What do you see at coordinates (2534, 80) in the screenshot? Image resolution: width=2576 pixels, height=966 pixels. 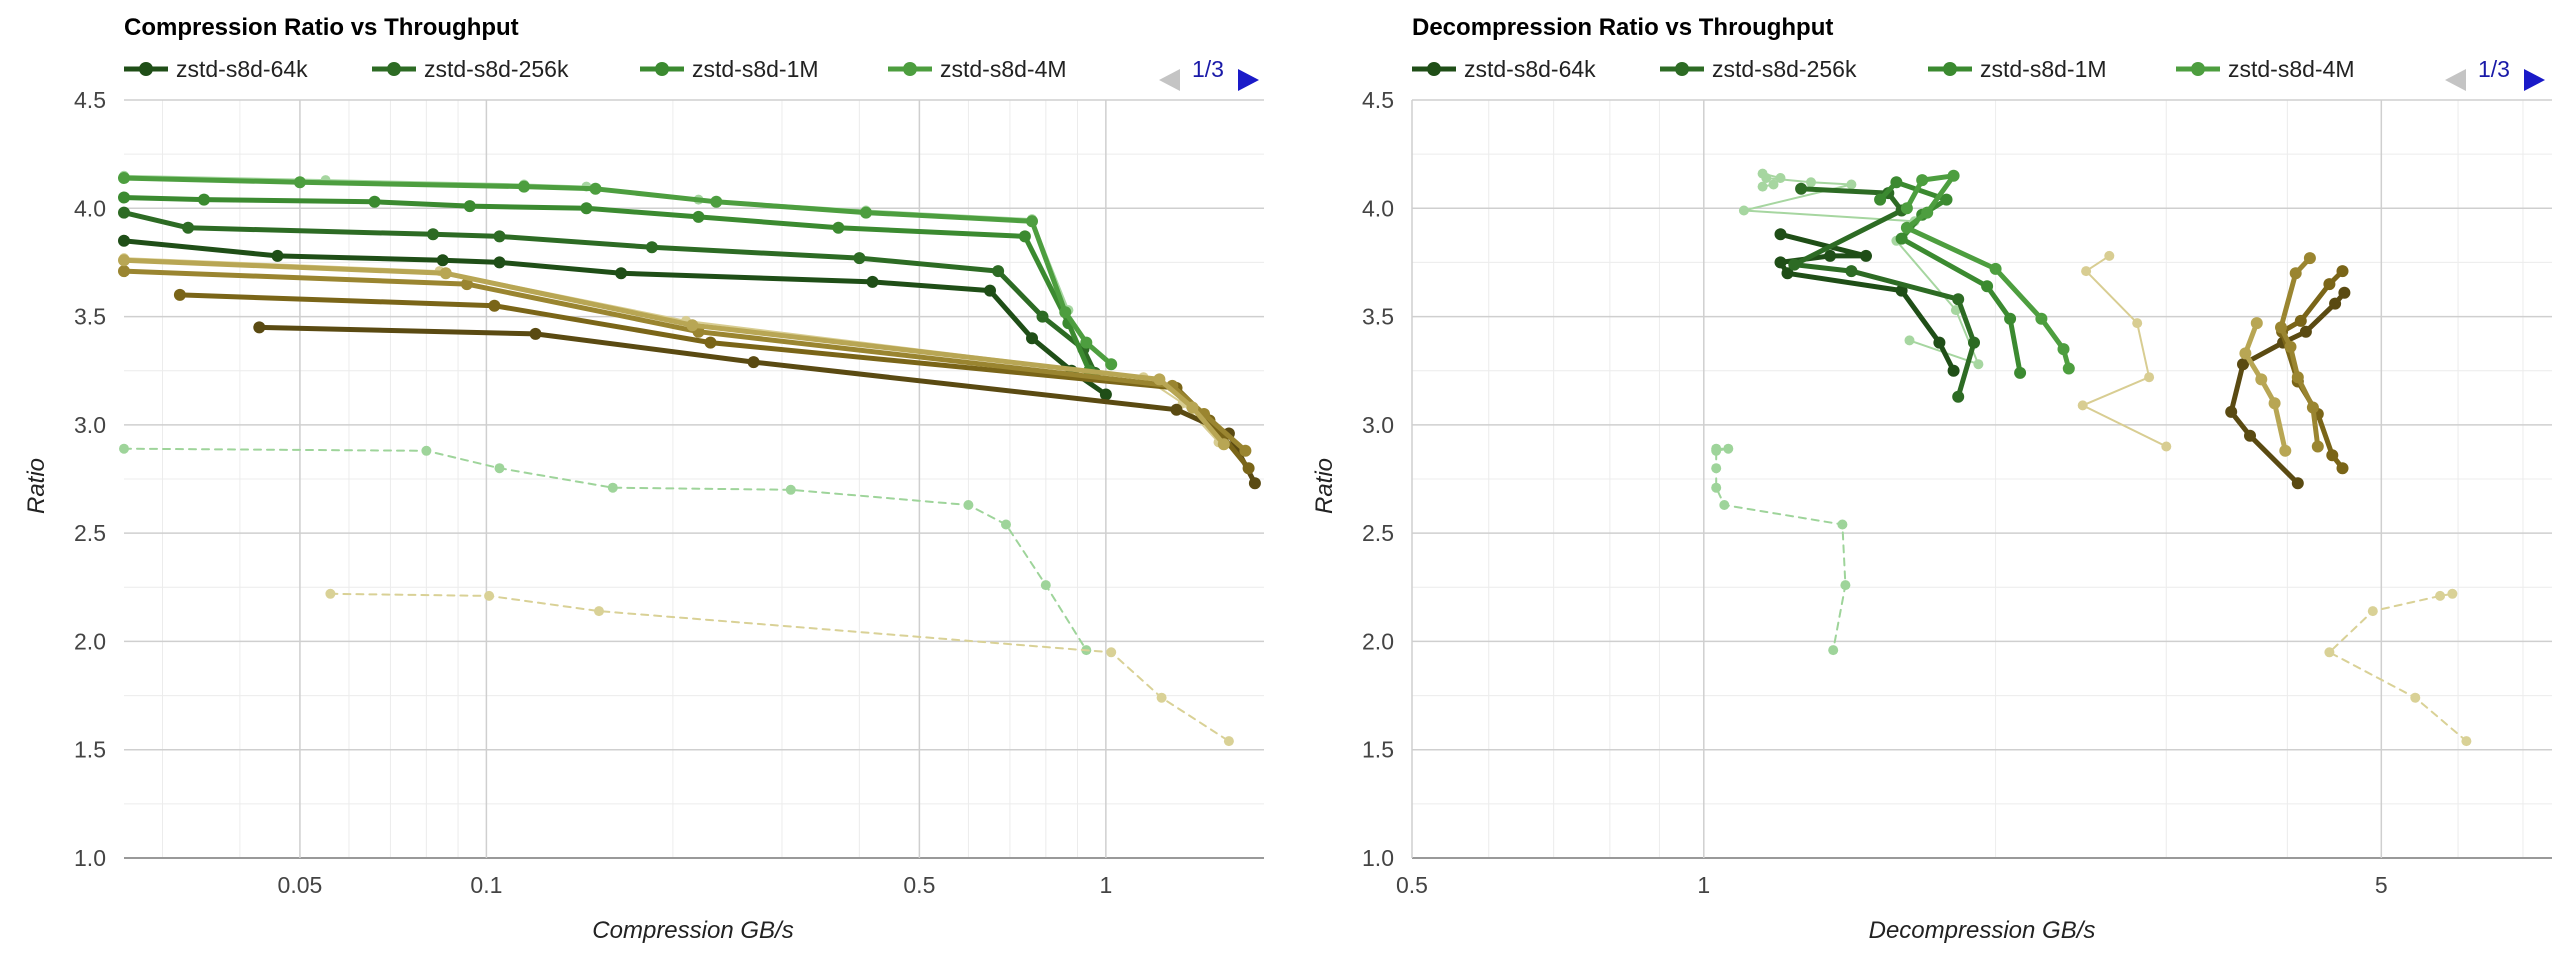 I see `legend-next-page-icon` at bounding box center [2534, 80].